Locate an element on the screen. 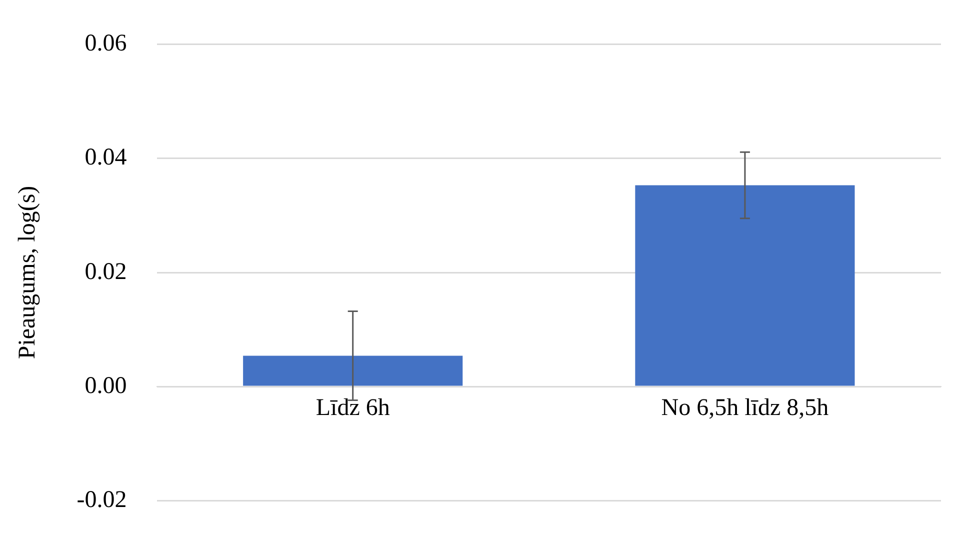 The image size is (955, 545). x-tick-label: No 6,5h līdz 8,5h is located at coordinates (745, 408).